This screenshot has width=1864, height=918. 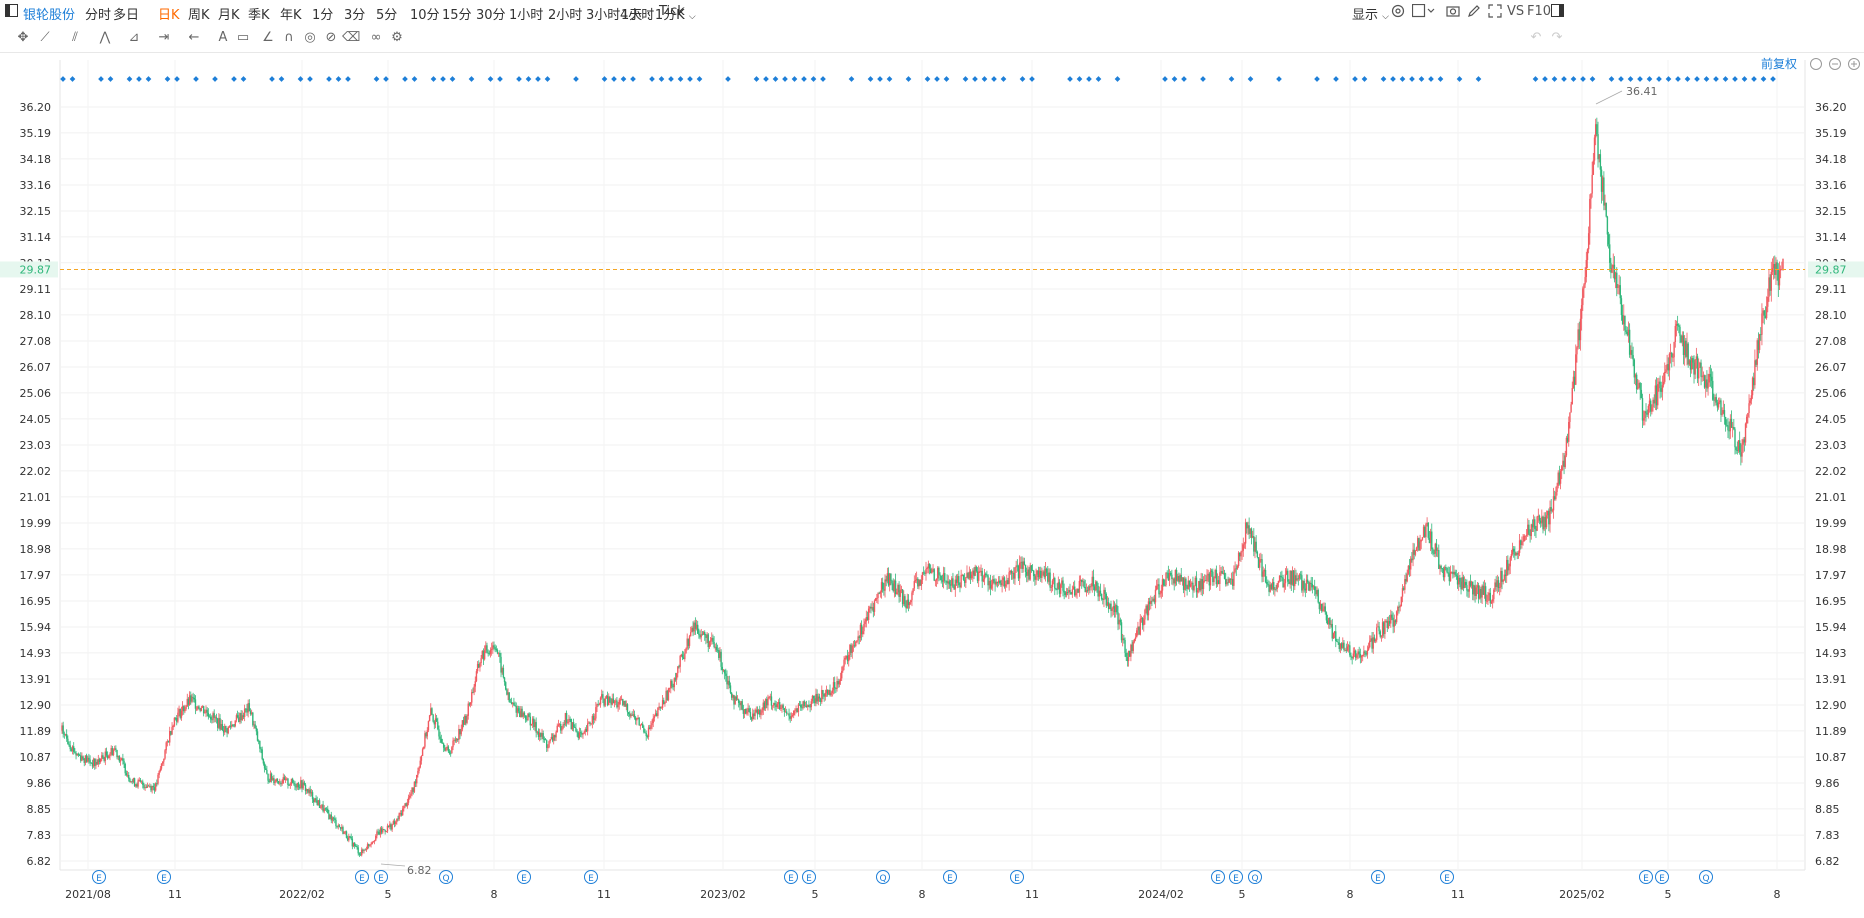 What do you see at coordinates (105, 37) in the screenshot?
I see `wave-tool-icon: ⋀` at bounding box center [105, 37].